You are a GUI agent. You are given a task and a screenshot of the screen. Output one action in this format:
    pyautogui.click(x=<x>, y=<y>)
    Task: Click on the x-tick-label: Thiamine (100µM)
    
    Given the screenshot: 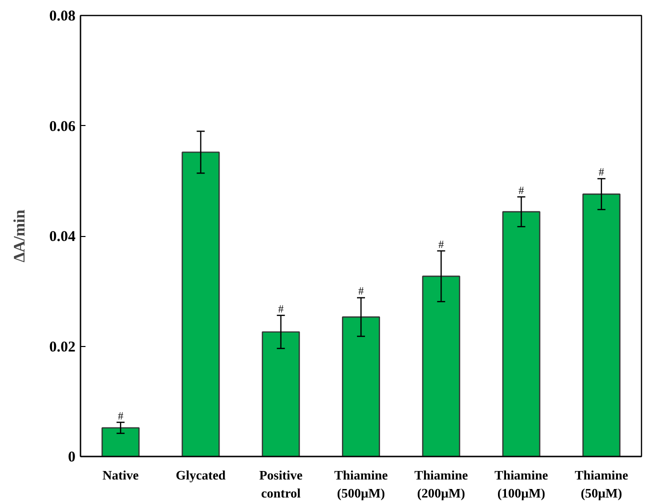 What is the action you would take?
    pyautogui.click(x=521, y=484)
    